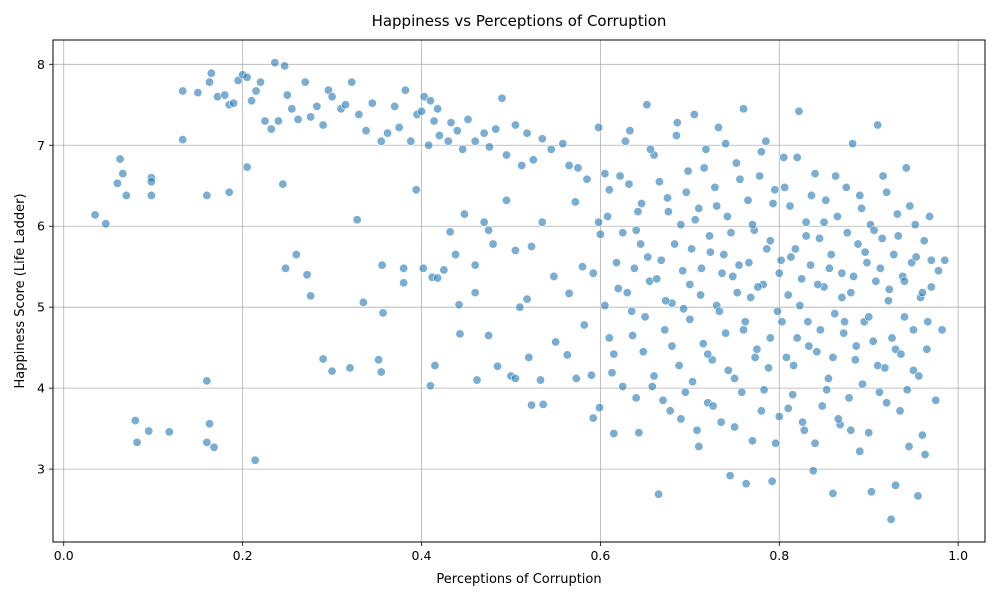 The width and height of the screenshot is (1000, 605). I want to click on y-axis-ticks: 3 4 5 6 7 8, so click(45, 267).